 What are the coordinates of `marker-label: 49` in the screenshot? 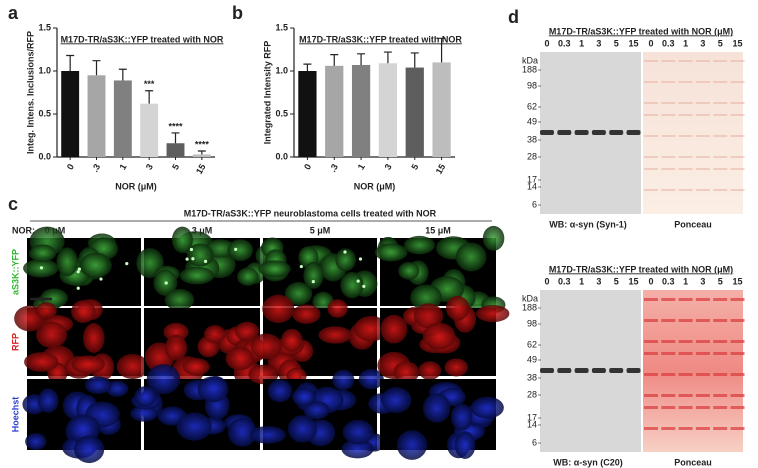 It's located at (532, 121).